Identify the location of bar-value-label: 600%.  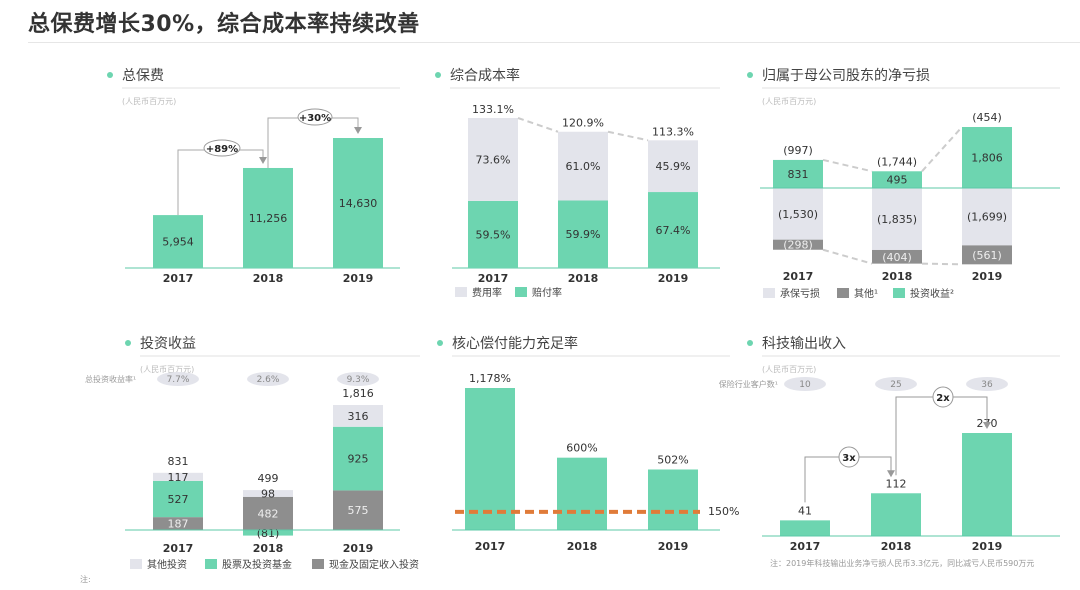
(581, 448).